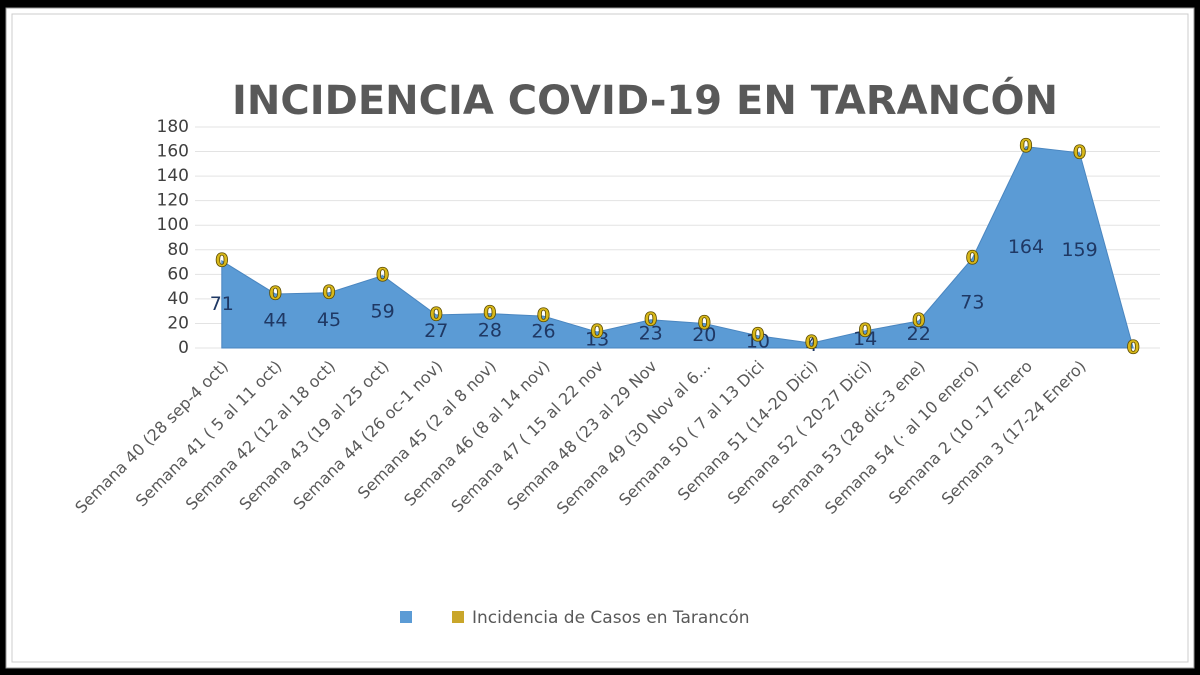  Describe the element at coordinates (919, 334) in the screenshot. I see `data-label: 22` at that location.